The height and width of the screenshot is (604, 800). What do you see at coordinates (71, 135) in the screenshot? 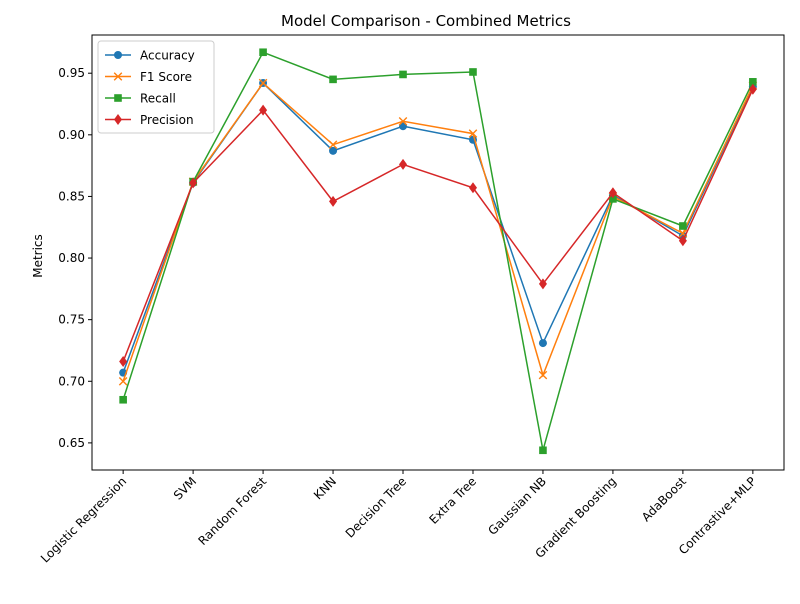
I see `y-tick-label: 0.90` at bounding box center [71, 135].